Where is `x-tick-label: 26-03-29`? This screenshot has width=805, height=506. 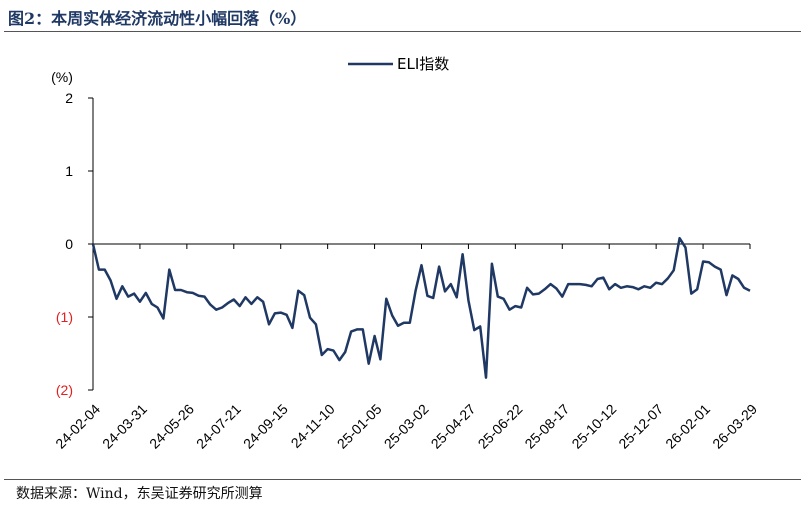
x-tick-label: 26-03-29 is located at coordinates (734, 426).